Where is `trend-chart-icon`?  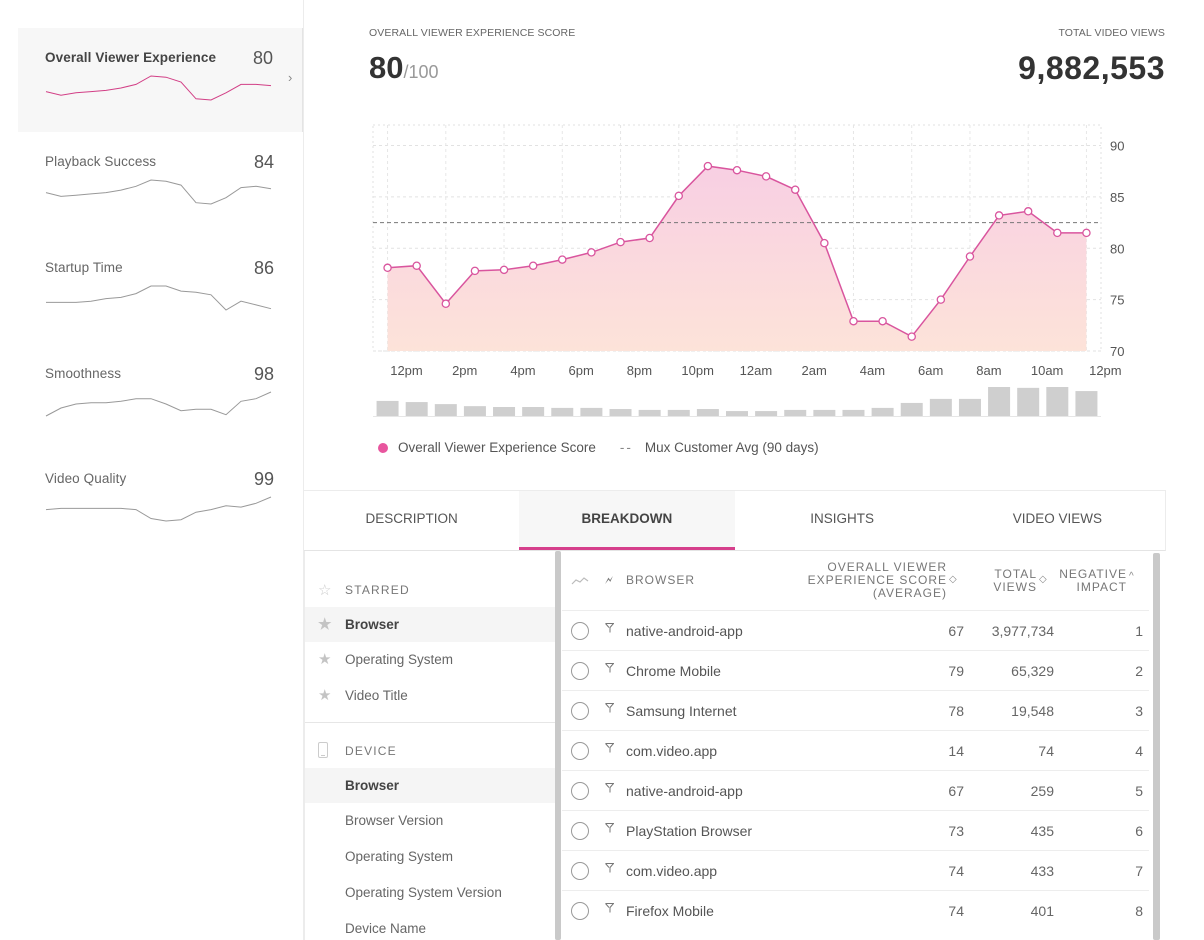
trend-chart-icon is located at coordinates (580, 582).